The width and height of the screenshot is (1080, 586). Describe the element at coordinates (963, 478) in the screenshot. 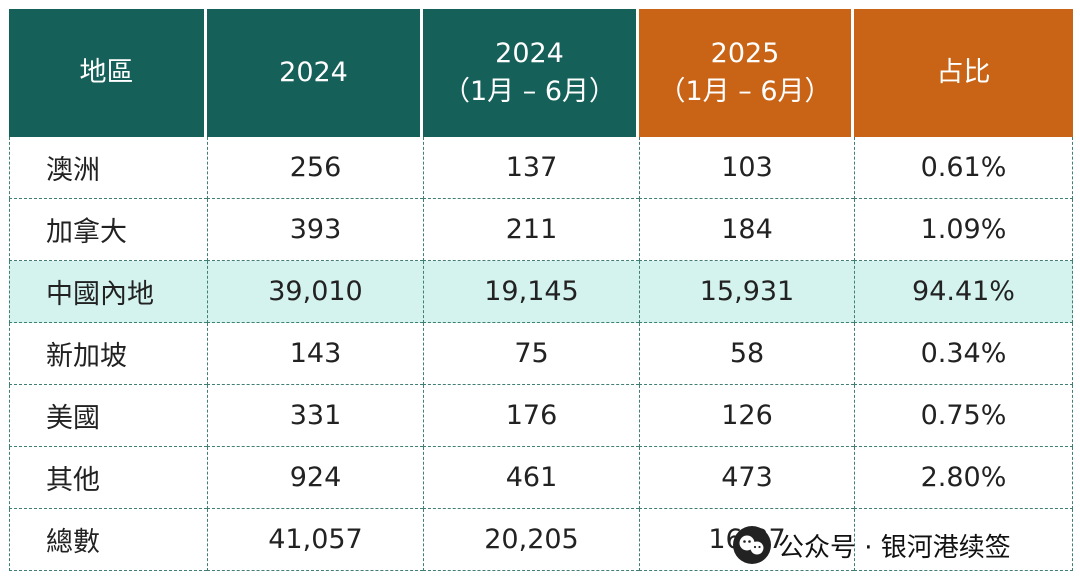

I see `cell-share: 2.80%` at that location.